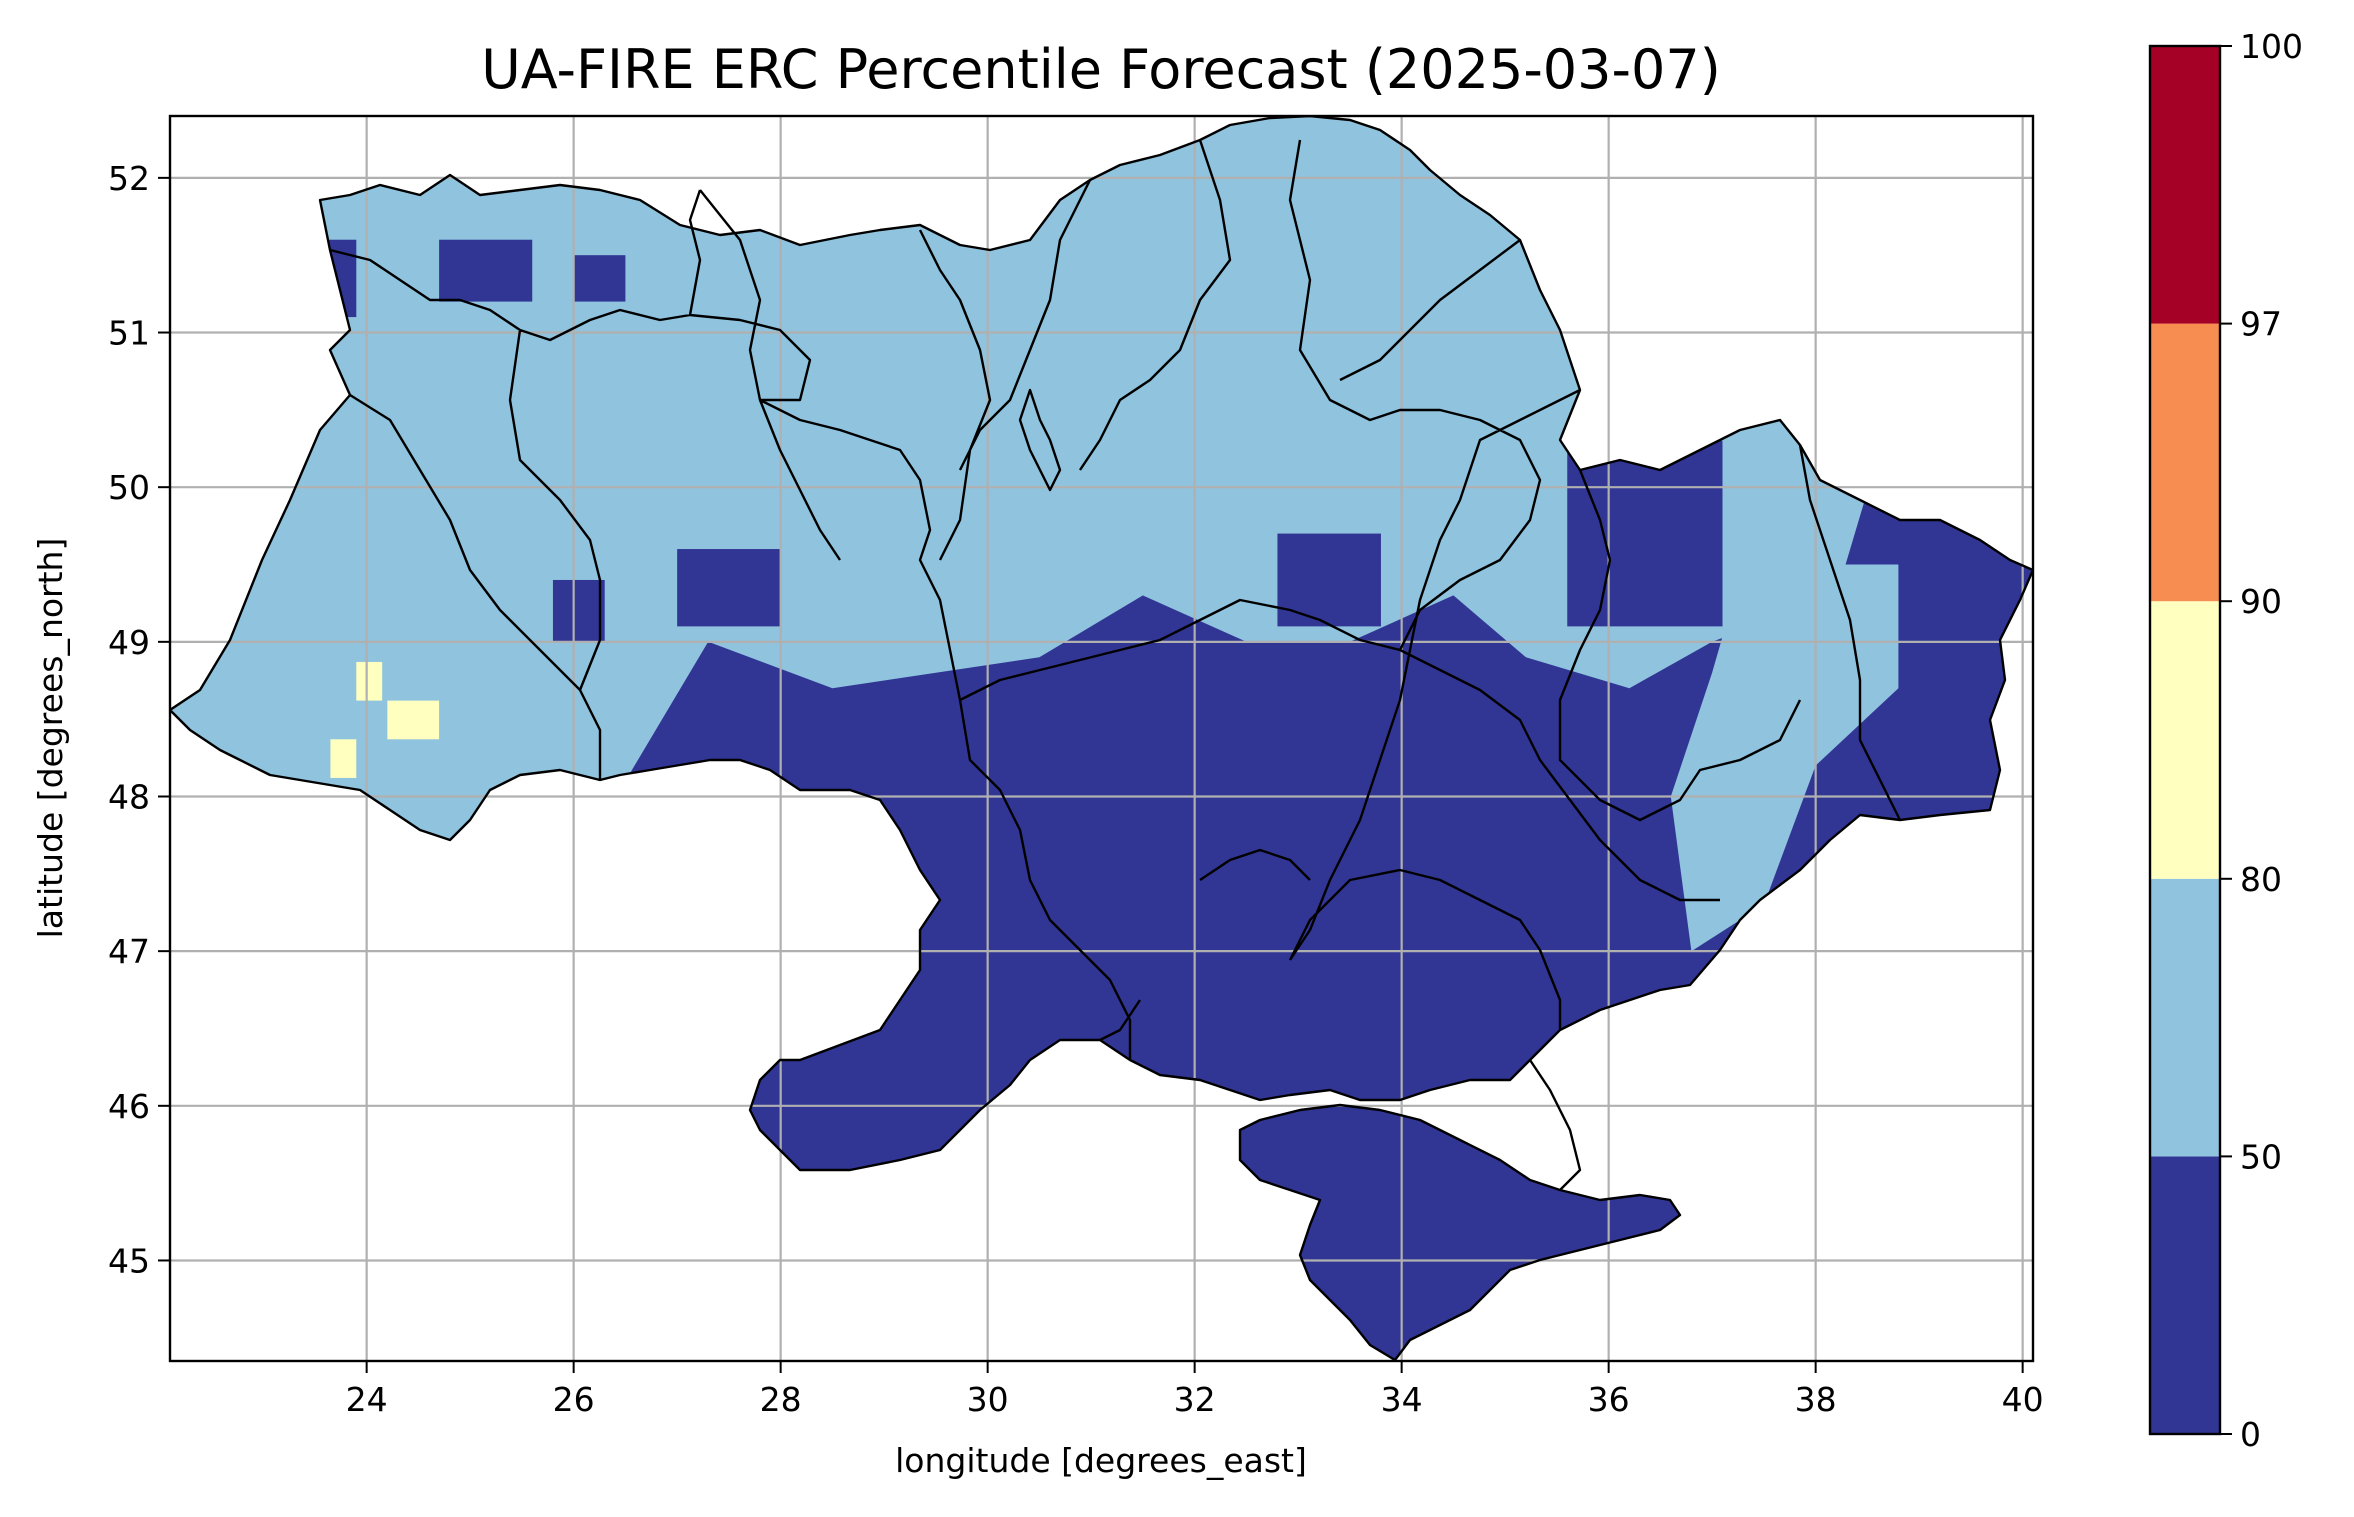 The width and height of the screenshot is (2354, 1517). Describe the element at coordinates (2261, 324) in the screenshot. I see `colorbar-tick-label: 97` at that location.